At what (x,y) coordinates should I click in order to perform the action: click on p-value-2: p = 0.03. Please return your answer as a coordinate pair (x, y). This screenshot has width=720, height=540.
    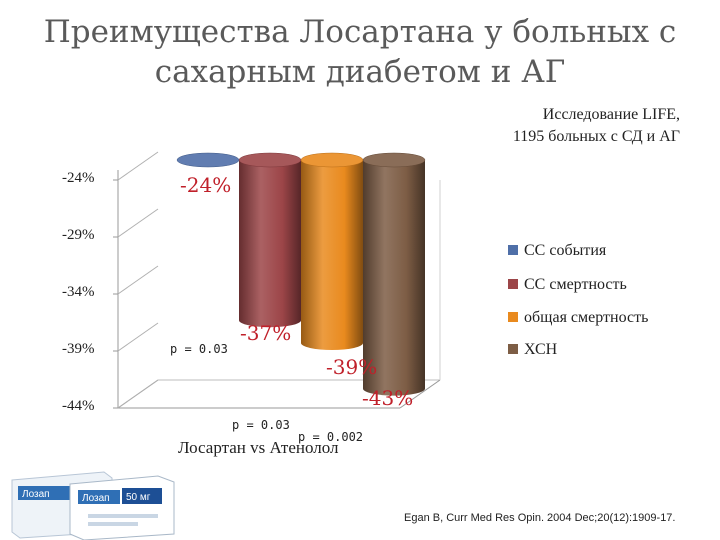
    Looking at the image, I should click on (261, 425).